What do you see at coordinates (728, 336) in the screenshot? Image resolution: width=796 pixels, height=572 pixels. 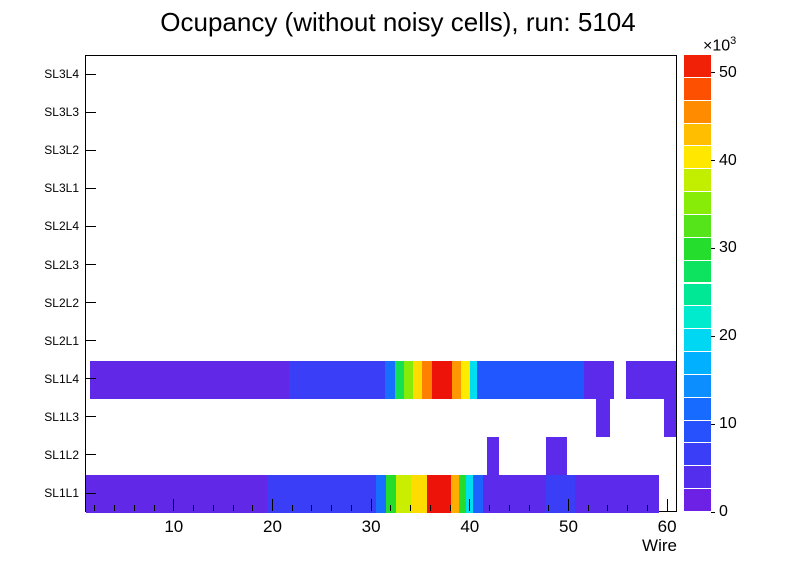 I see `colorbar-tick-label: 20` at bounding box center [728, 336].